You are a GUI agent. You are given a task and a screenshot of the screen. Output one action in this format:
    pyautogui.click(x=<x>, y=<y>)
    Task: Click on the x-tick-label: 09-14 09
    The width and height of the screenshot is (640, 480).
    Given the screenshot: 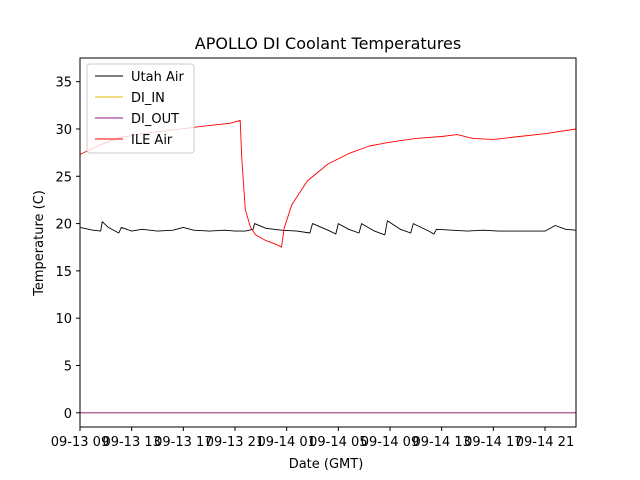 What is the action you would take?
    pyautogui.click(x=390, y=442)
    